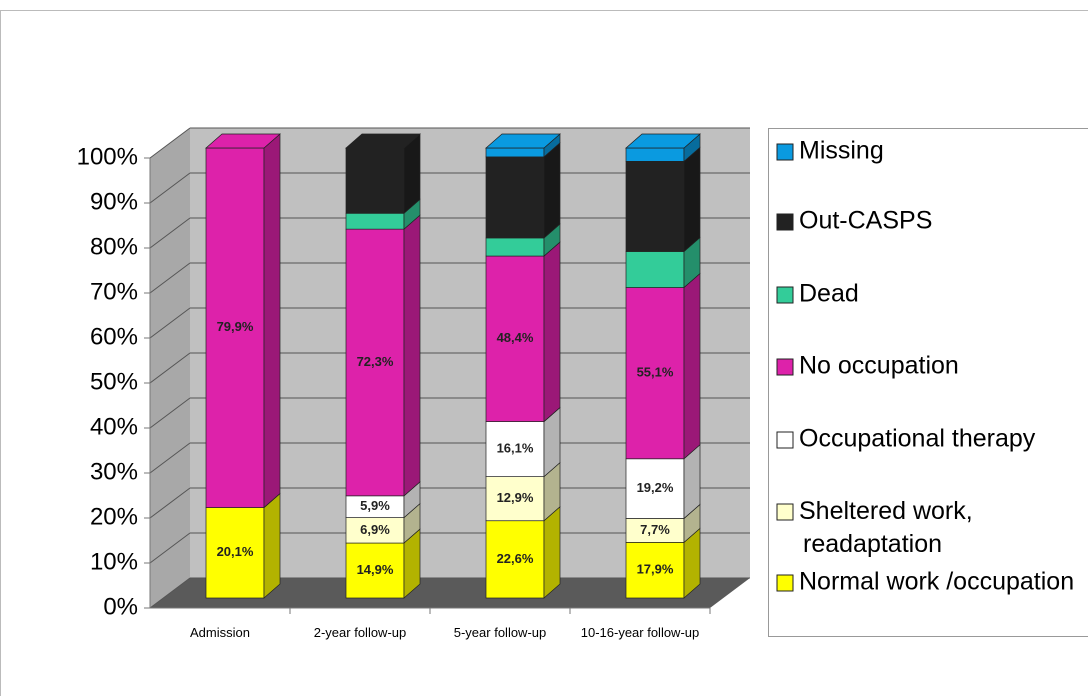 Image resolution: width=1088 pixels, height=696 pixels. I want to click on data-label: 19,2%, so click(655, 487).